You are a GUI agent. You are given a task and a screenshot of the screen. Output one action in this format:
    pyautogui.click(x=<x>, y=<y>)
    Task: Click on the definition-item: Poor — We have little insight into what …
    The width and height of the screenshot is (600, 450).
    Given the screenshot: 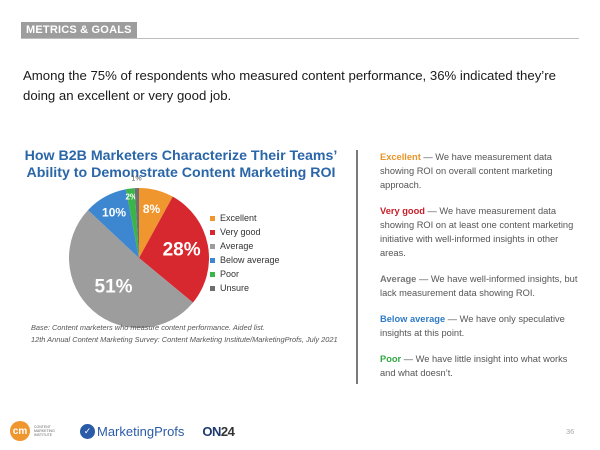 What is the action you would take?
    pyautogui.click(x=480, y=366)
    